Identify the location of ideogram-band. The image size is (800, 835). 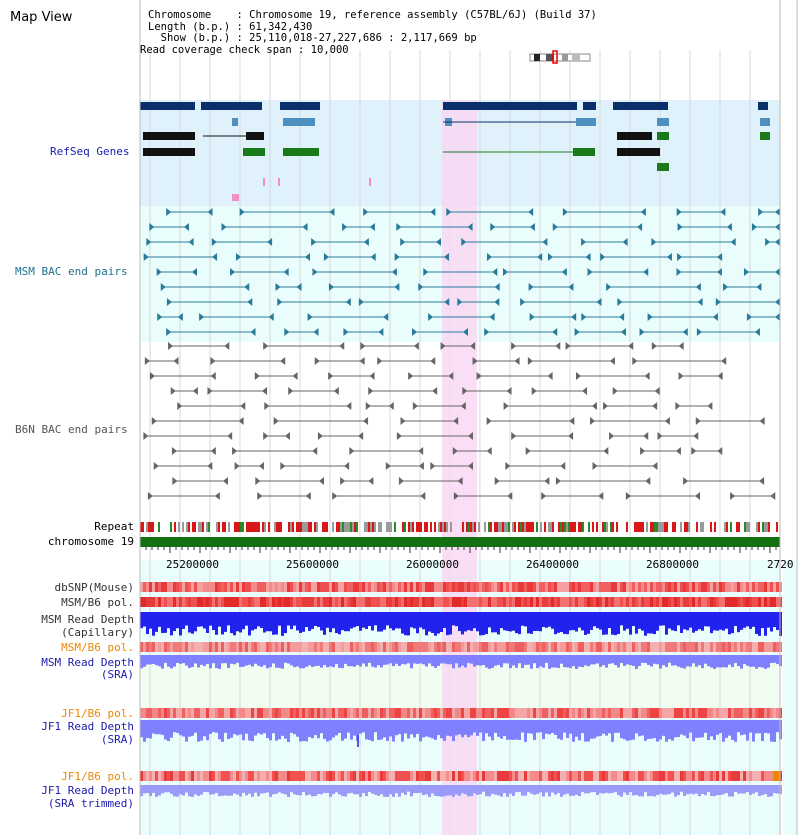
(550, 57).